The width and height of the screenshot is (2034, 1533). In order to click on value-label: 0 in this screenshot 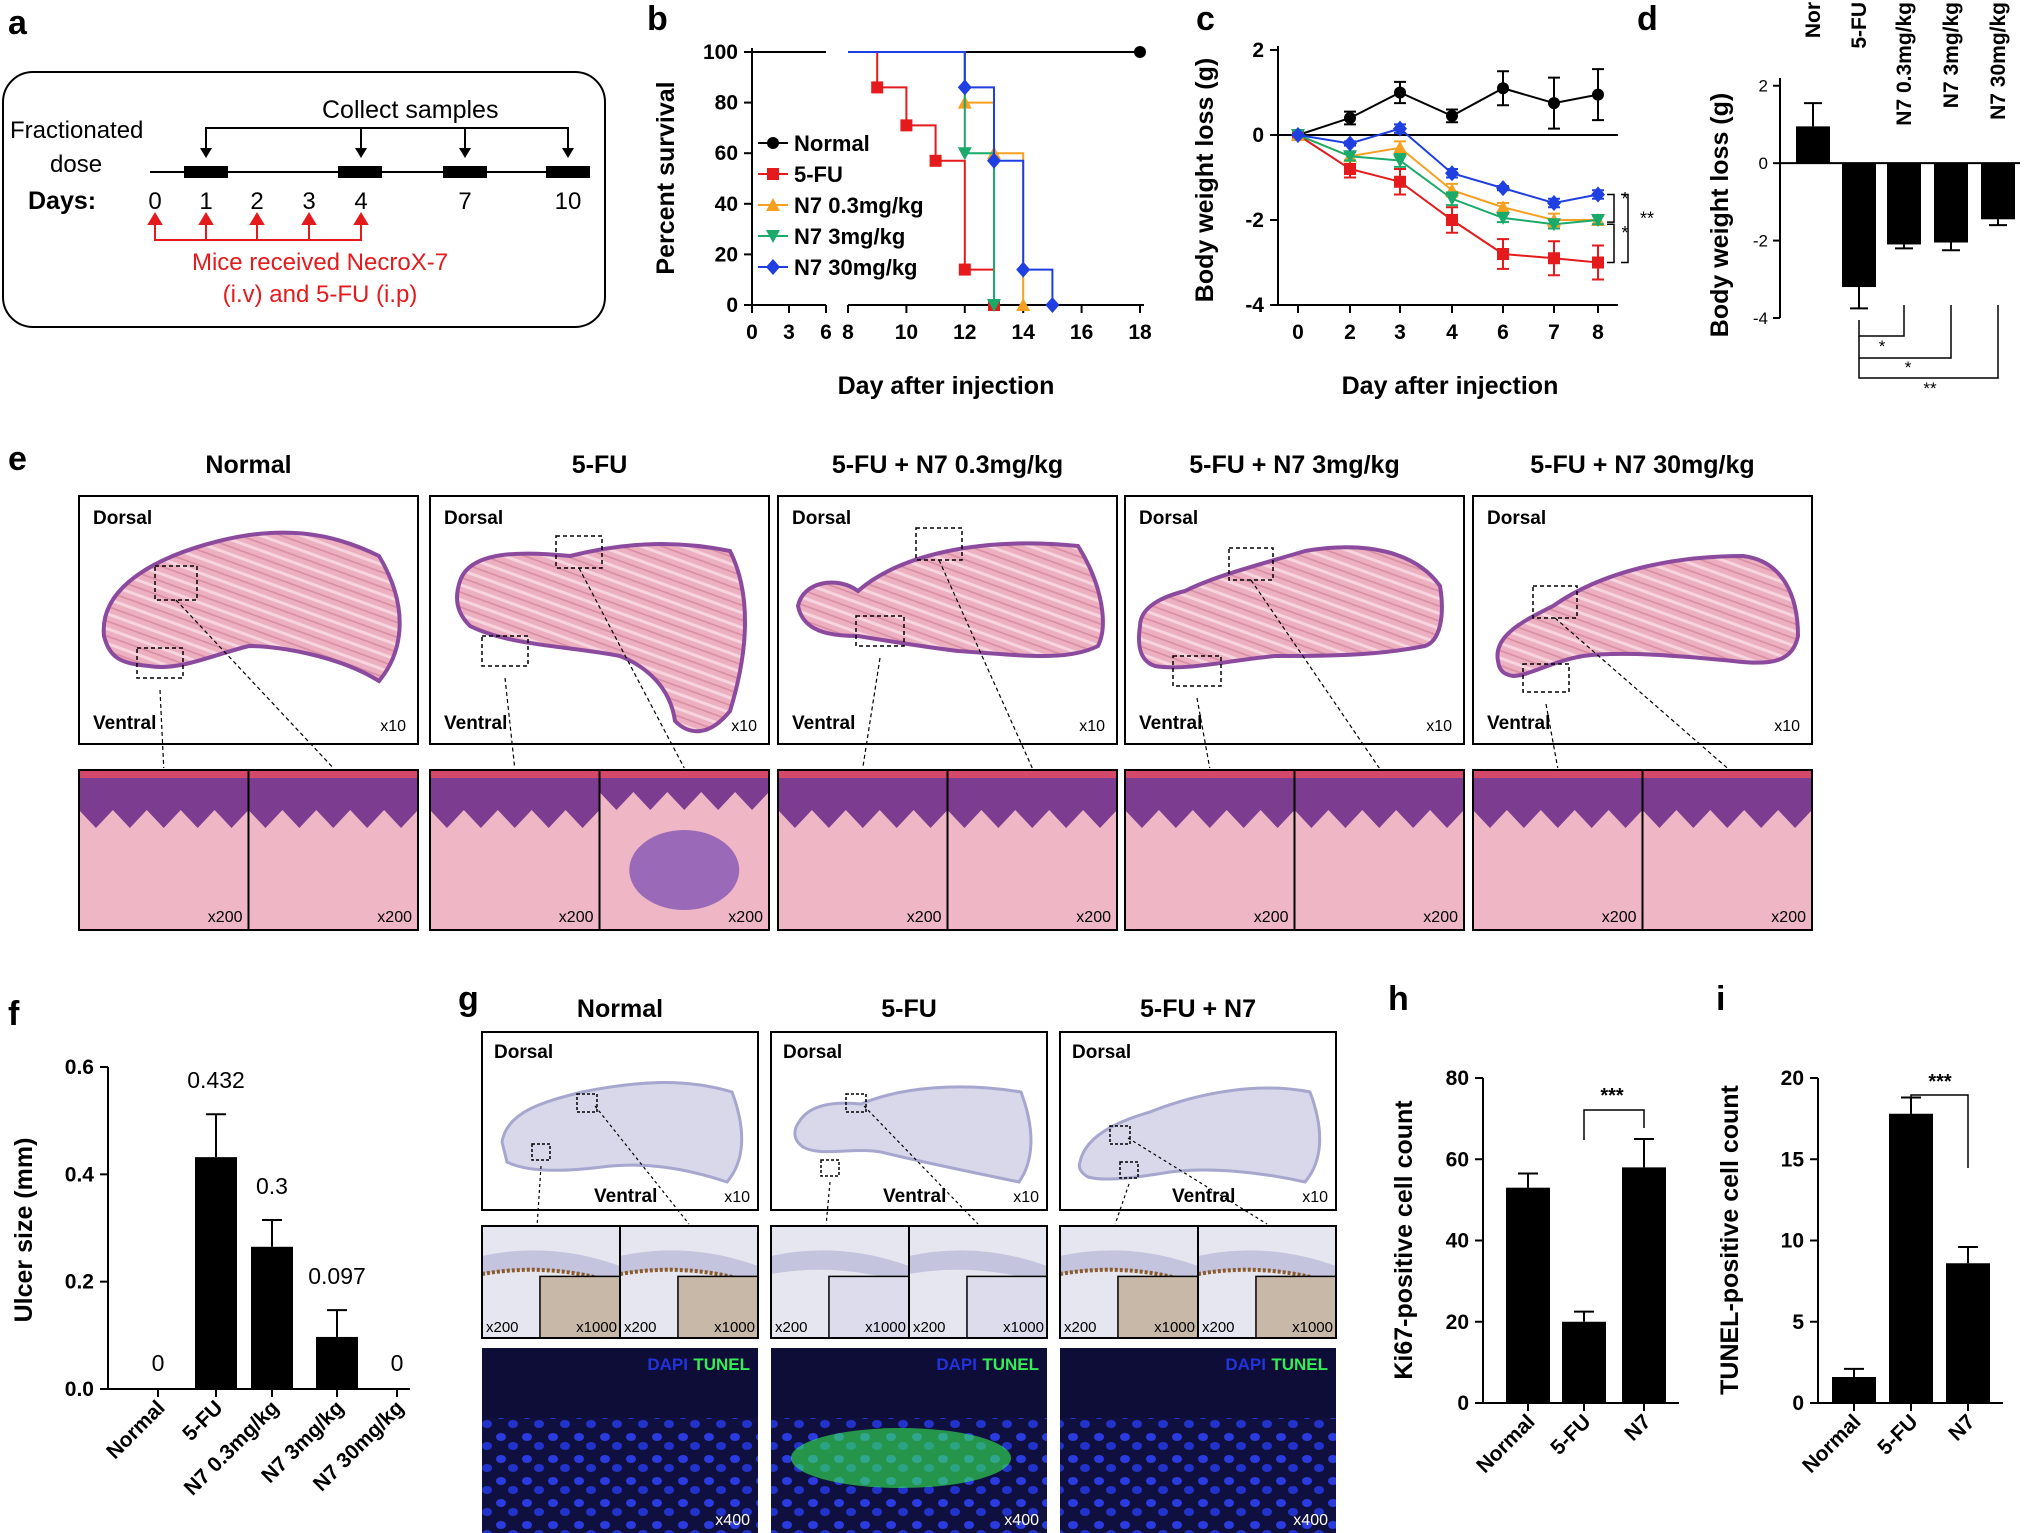, I will do `click(397, 1363)`.